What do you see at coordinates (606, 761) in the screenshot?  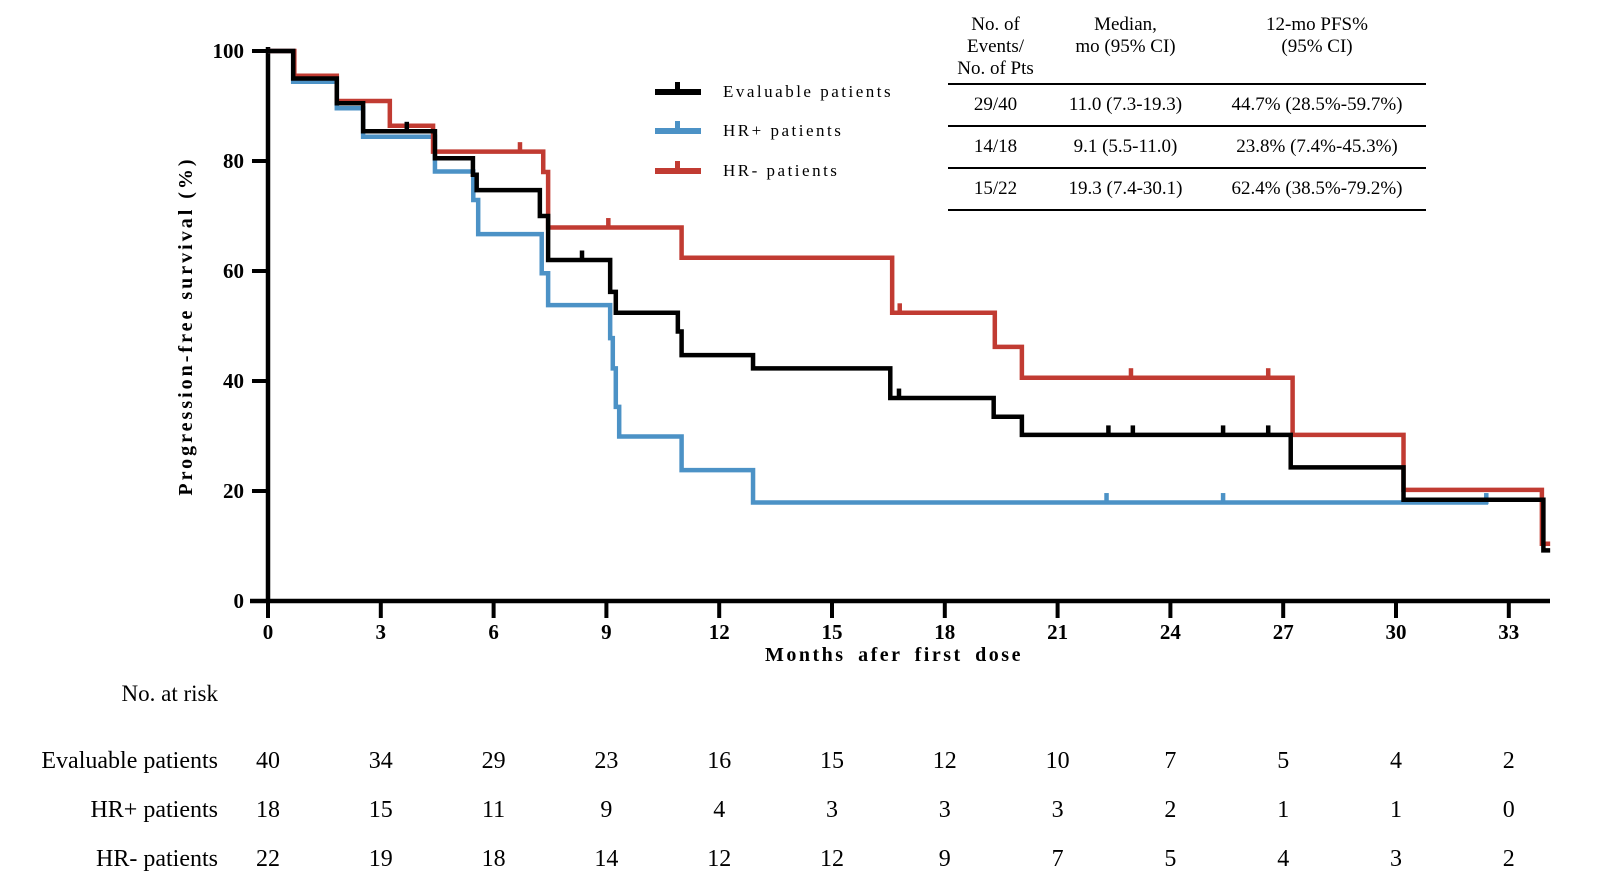 I see `risk-count: 23` at bounding box center [606, 761].